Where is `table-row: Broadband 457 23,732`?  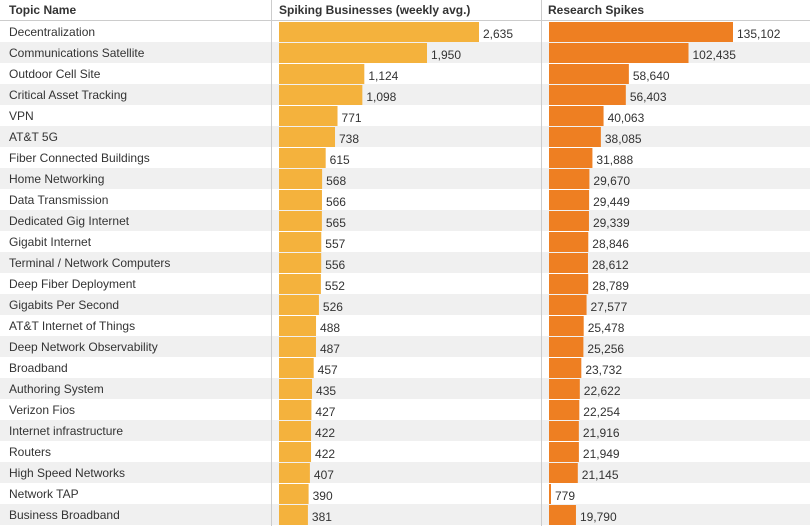 table-row: Broadband 457 23,732 is located at coordinates (315, 368).